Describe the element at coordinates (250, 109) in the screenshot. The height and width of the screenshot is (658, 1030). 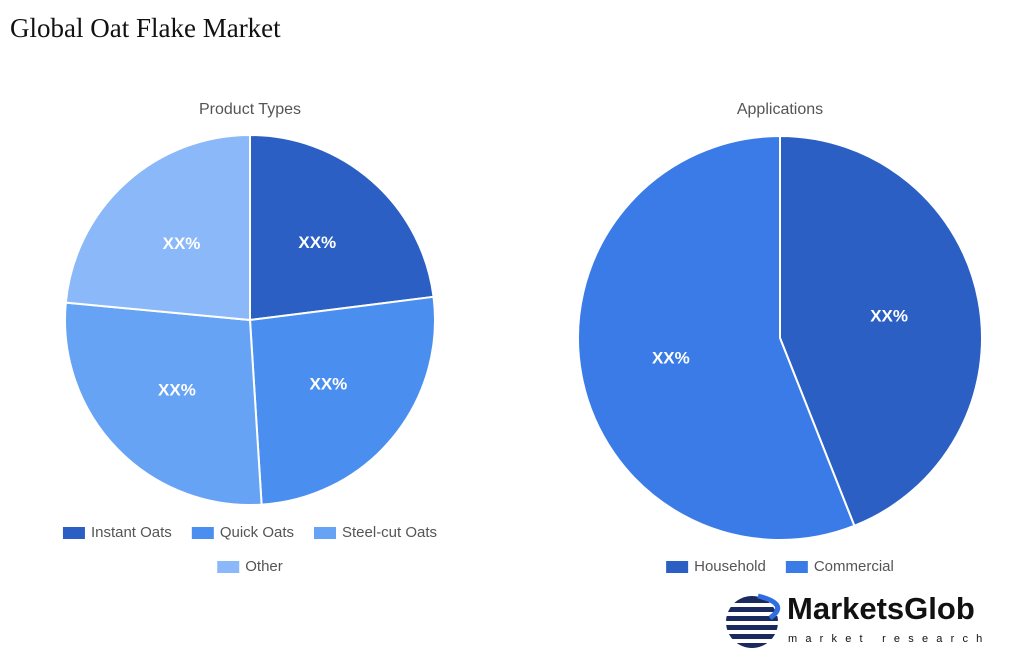
I see `chart-title: Product Types` at that location.